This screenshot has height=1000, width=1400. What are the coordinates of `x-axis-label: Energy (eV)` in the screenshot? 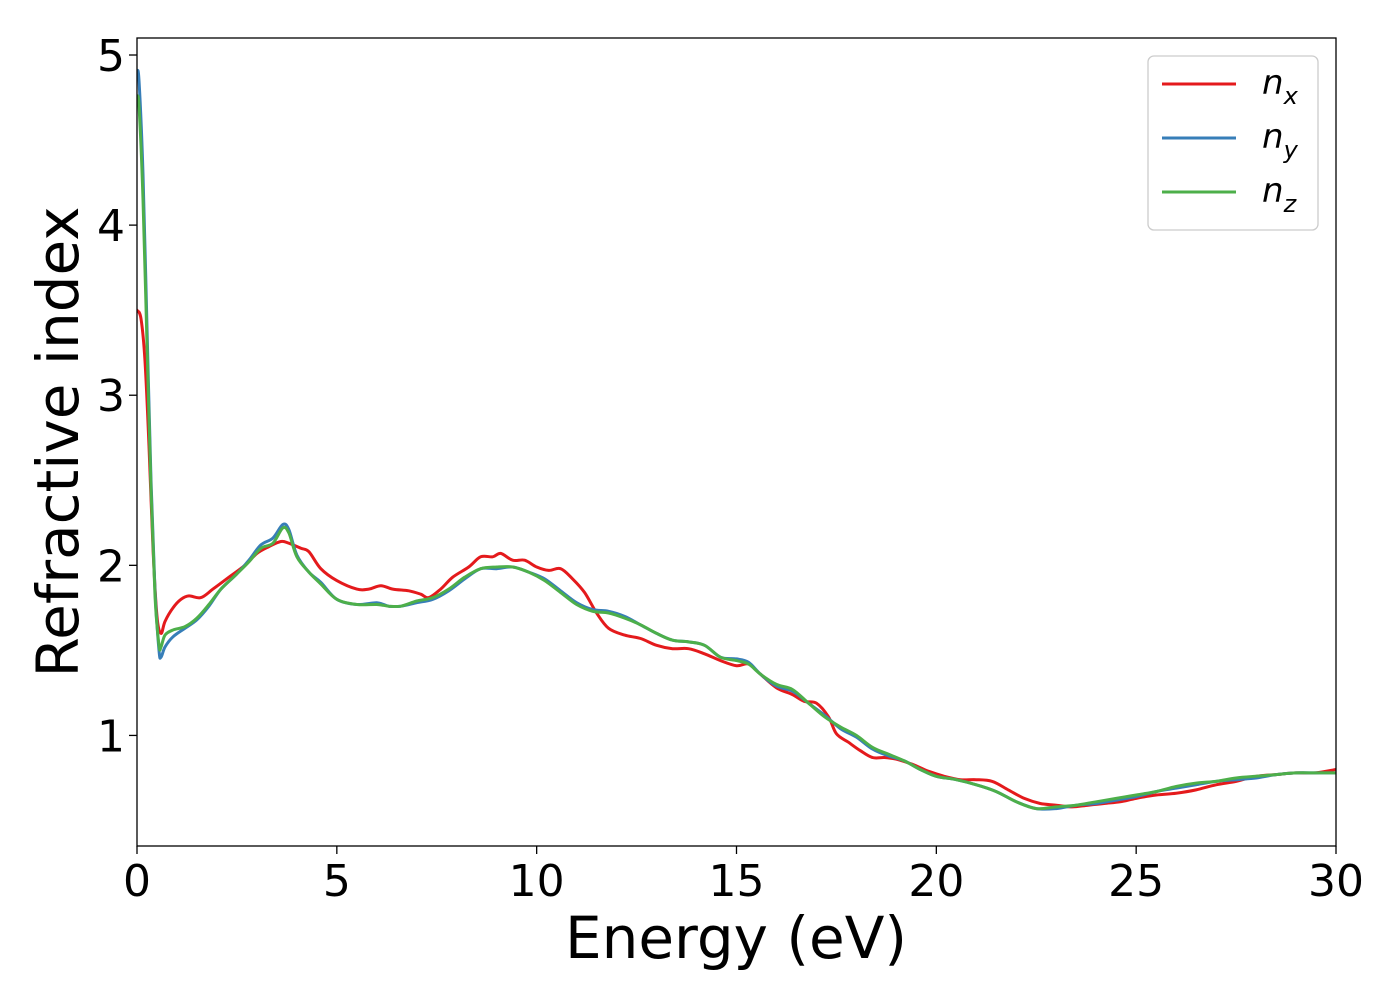 It's located at (736, 938).